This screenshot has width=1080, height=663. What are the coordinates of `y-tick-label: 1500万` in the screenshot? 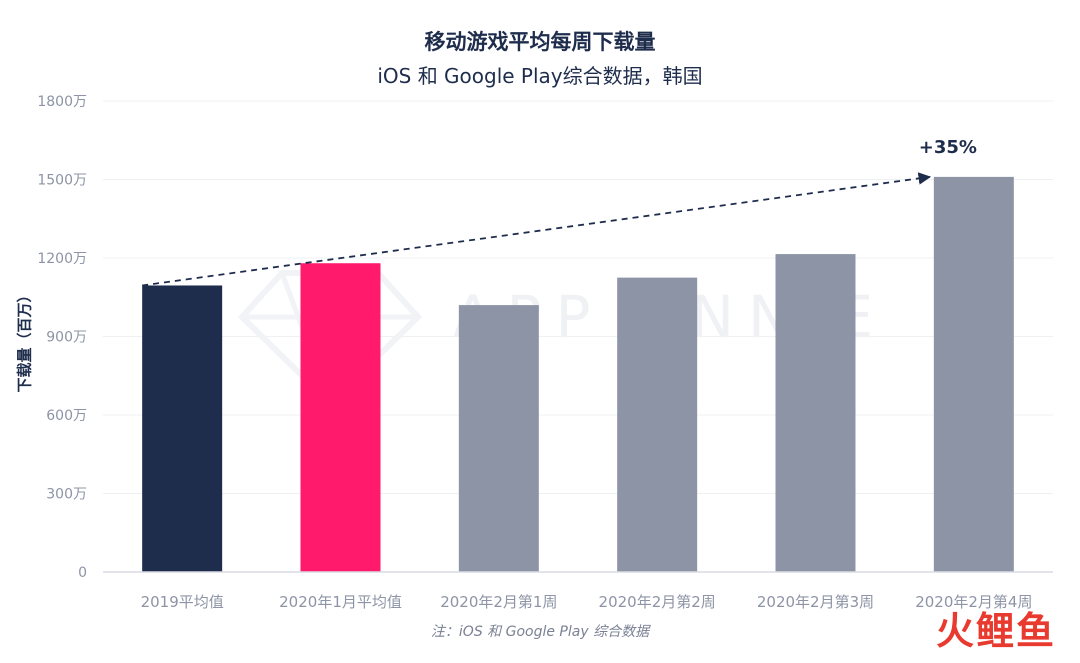 It's located at (62, 181).